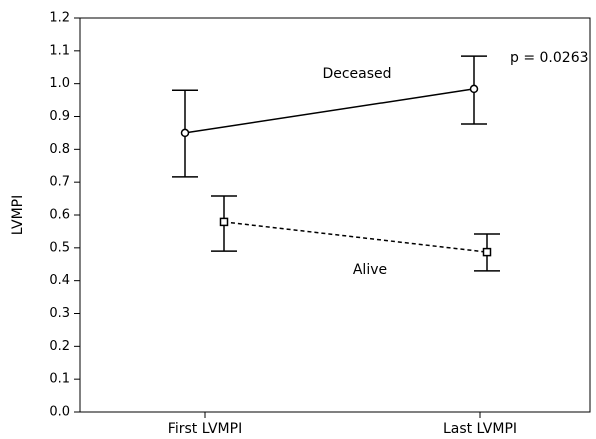 This screenshot has width=596, height=439. What do you see at coordinates (356, 74) in the screenshot?
I see `series-label: Deceased` at bounding box center [356, 74].